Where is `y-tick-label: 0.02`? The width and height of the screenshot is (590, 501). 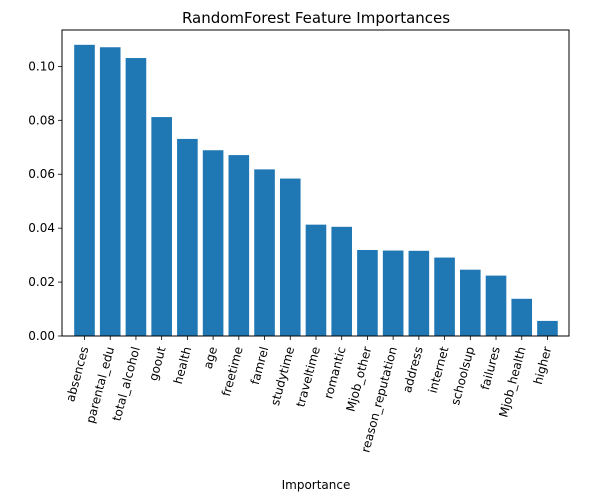
y-tick-label: 0.02 is located at coordinates (41, 282).